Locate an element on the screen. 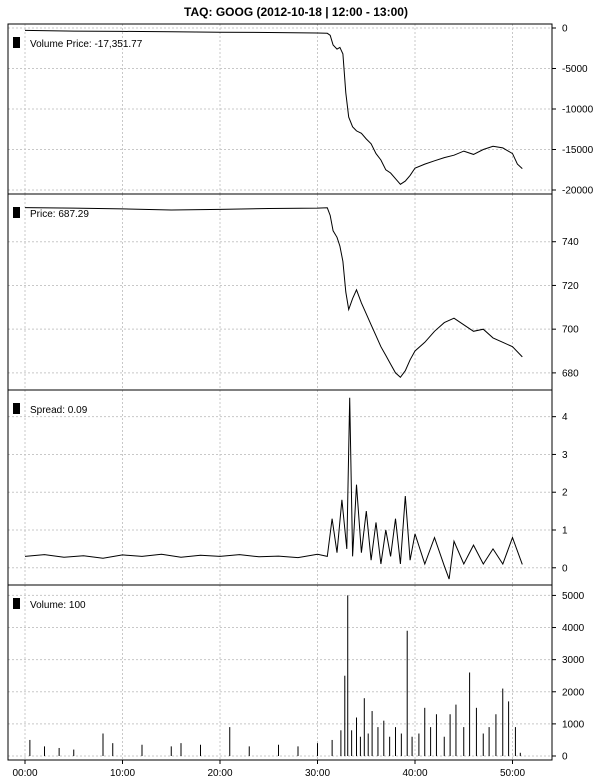  legend-label: Spread: 0.09 is located at coordinates (59, 410).